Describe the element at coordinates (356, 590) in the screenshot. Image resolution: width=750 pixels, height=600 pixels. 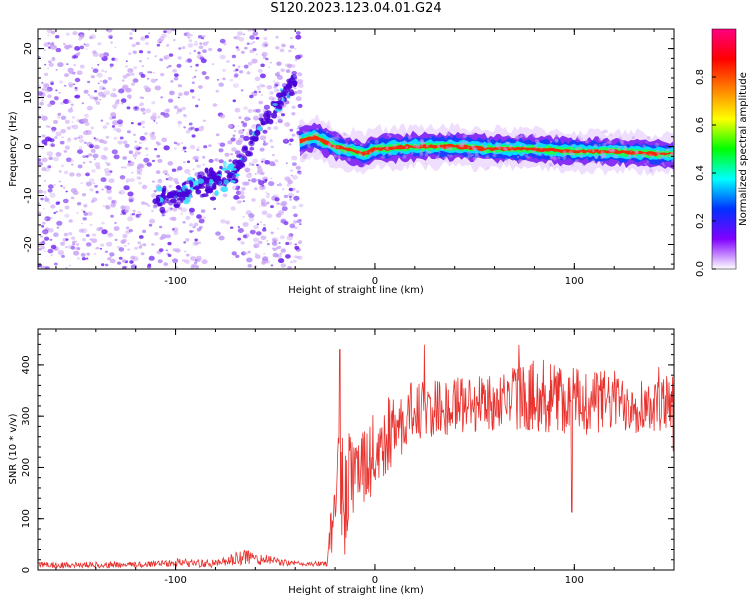
I see `bottom-xlabel: Height of straight line (km)` at that location.